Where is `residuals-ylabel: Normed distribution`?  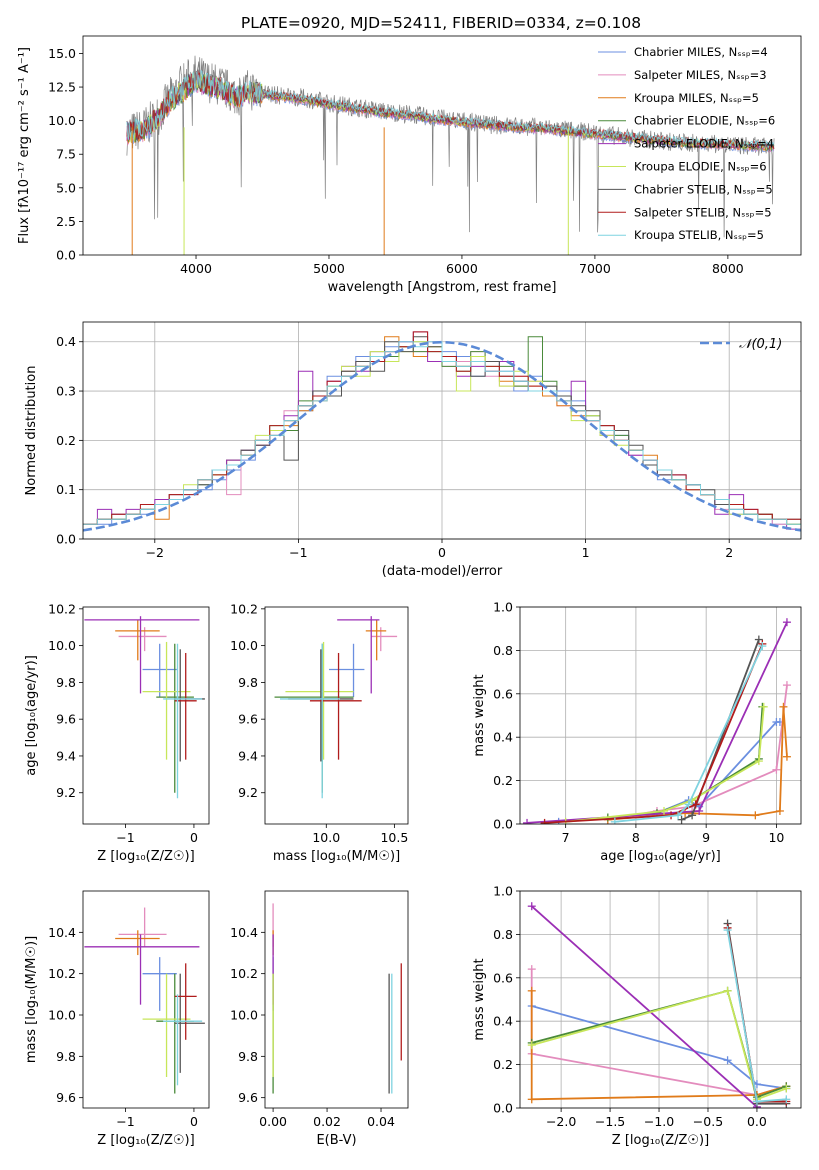
residuals-ylabel: Normed distribution is located at coordinates (31, 431).